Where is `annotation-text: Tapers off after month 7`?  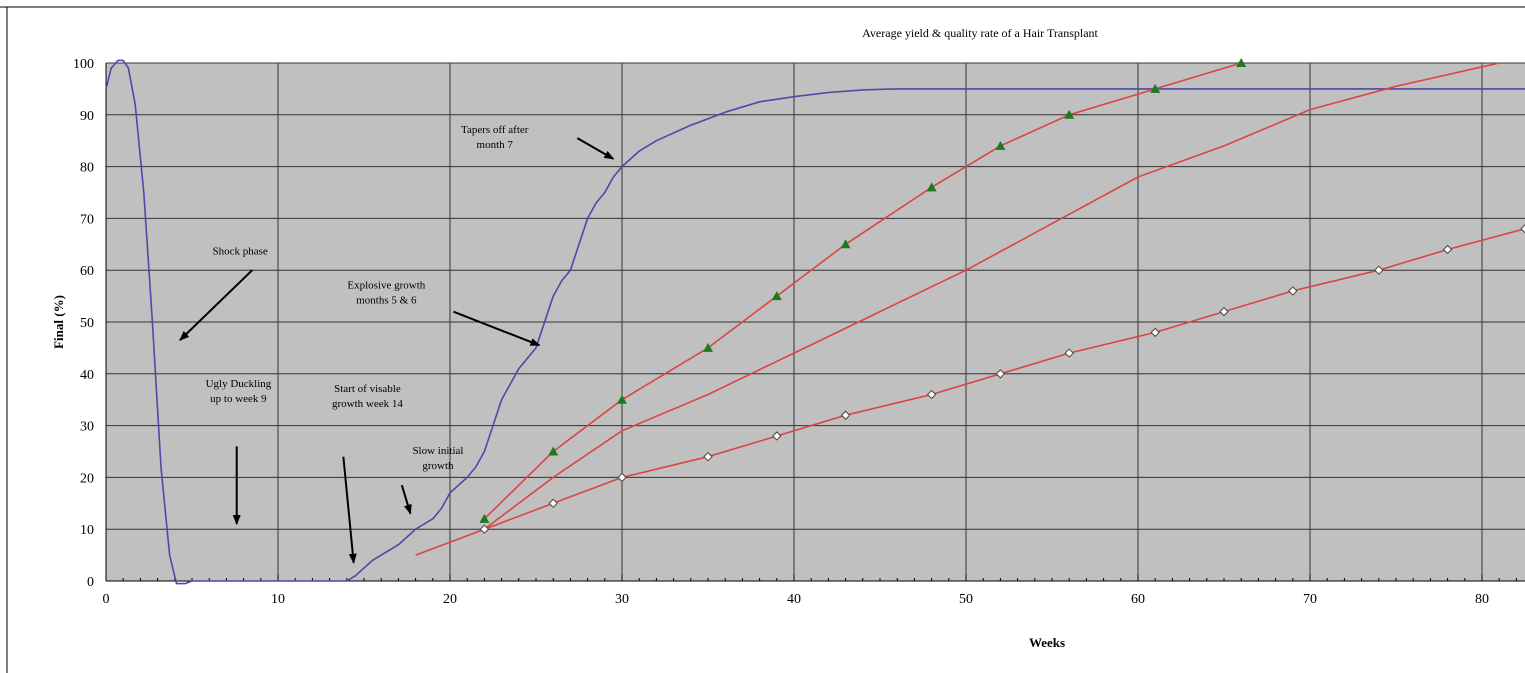
annotation-text: Tapers off after month 7 is located at coordinates (495, 137).